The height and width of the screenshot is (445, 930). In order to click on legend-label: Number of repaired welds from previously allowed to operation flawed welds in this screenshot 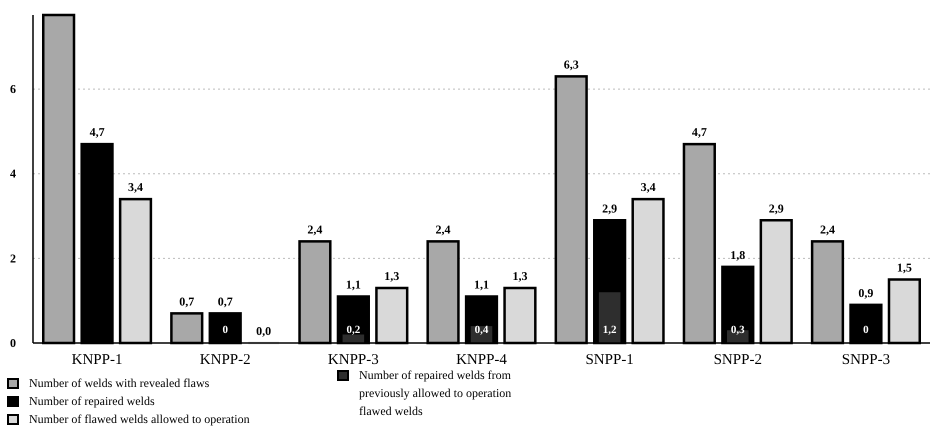, I will do `click(435, 393)`.